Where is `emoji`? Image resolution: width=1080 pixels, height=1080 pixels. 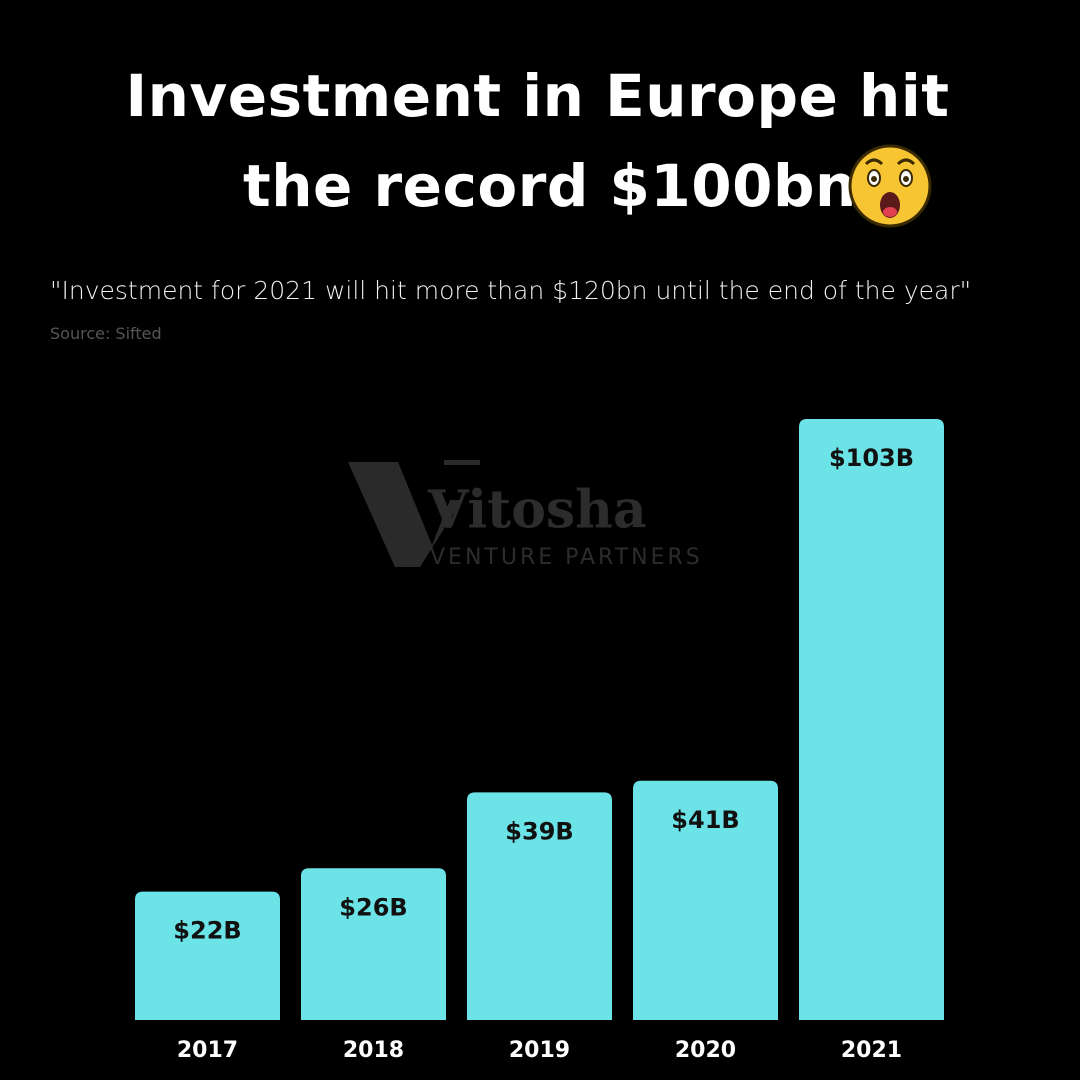
emoji is located at coordinates (890, 186).